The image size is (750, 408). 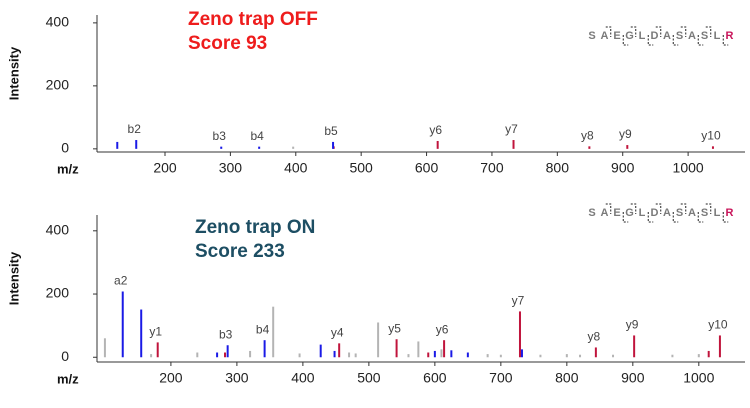 I want to click on peak-label: b5, so click(x=331, y=131).